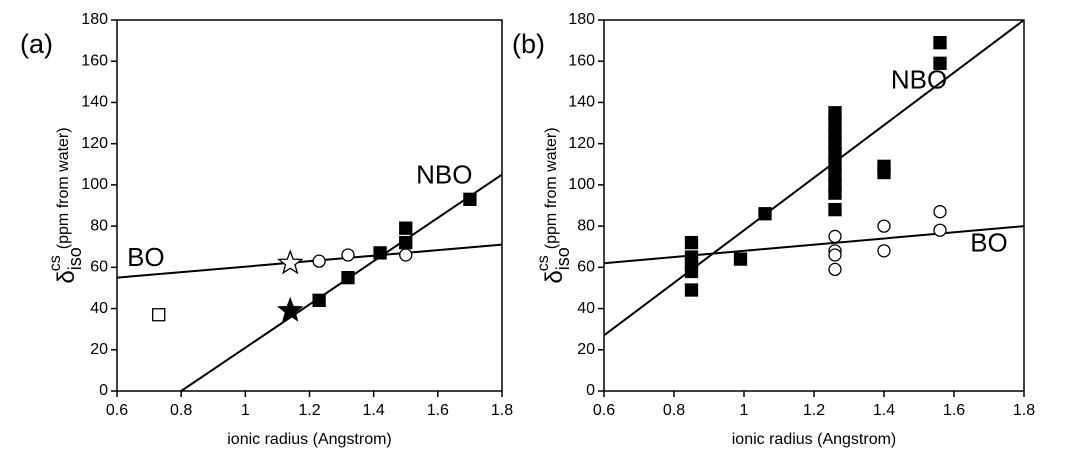 The image size is (1069, 451). I want to click on panel-label: (b), so click(528, 44).